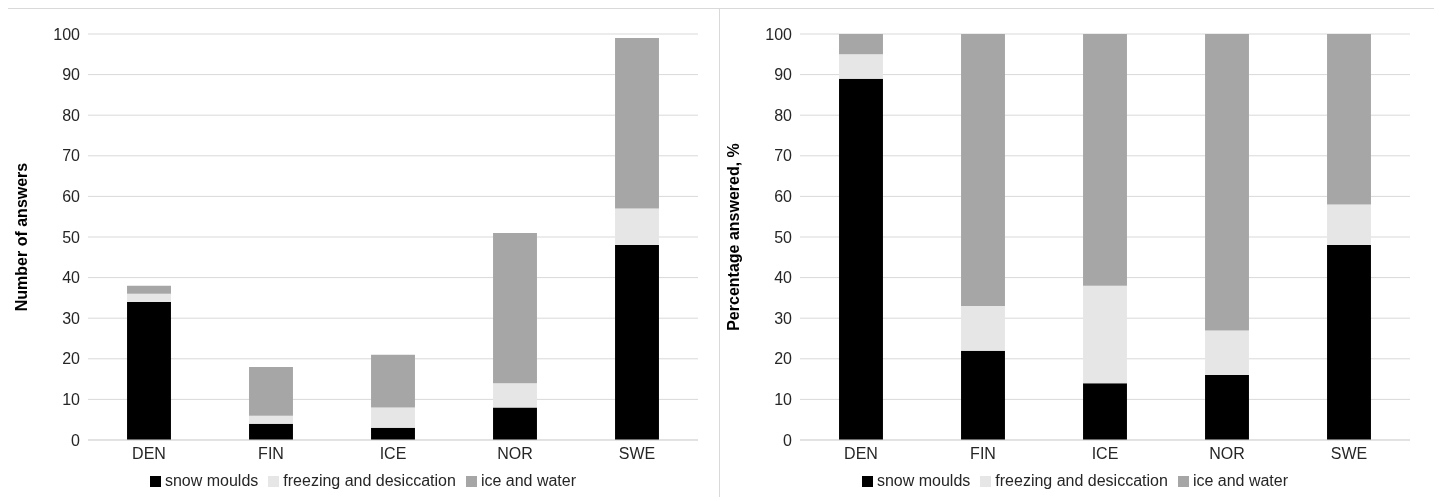 Image resolution: width=1443 pixels, height=501 pixels. What do you see at coordinates (21, 237) in the screenshot?
I see `y-axis-title: Number of answers` at bounding box center [21, 237].